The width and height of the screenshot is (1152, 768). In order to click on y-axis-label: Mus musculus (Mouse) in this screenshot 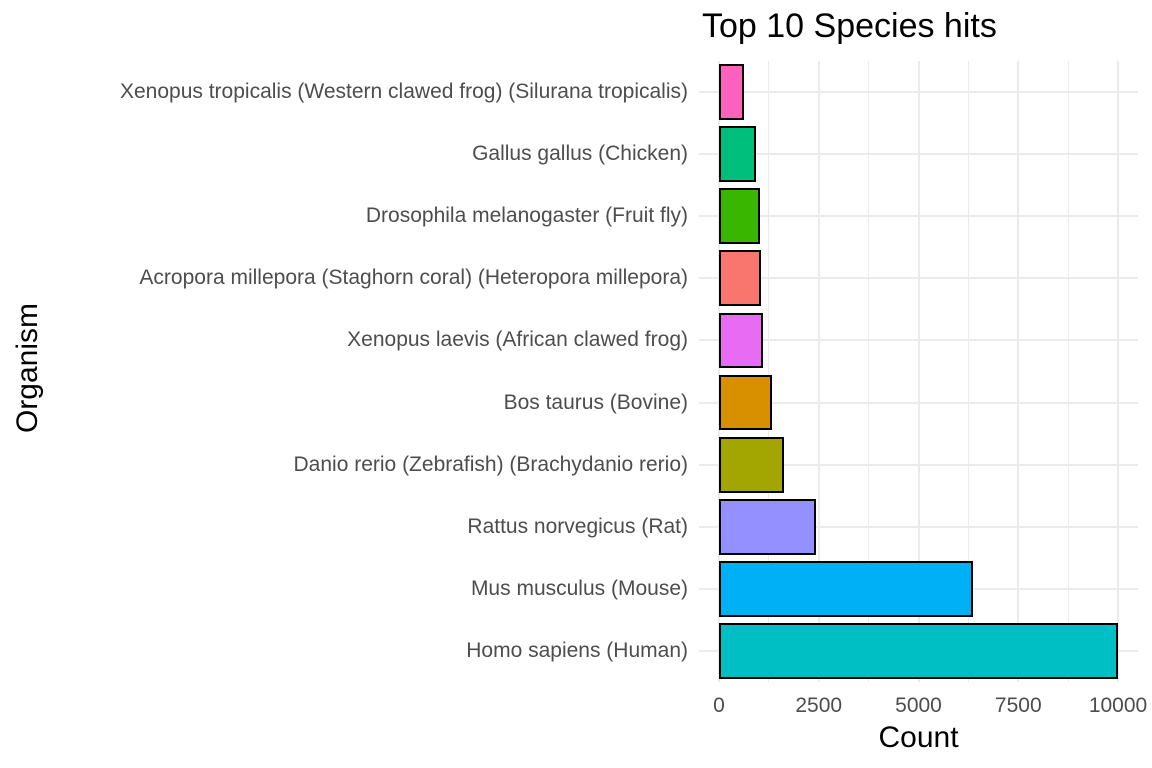, I will do `click(579, 588)`.